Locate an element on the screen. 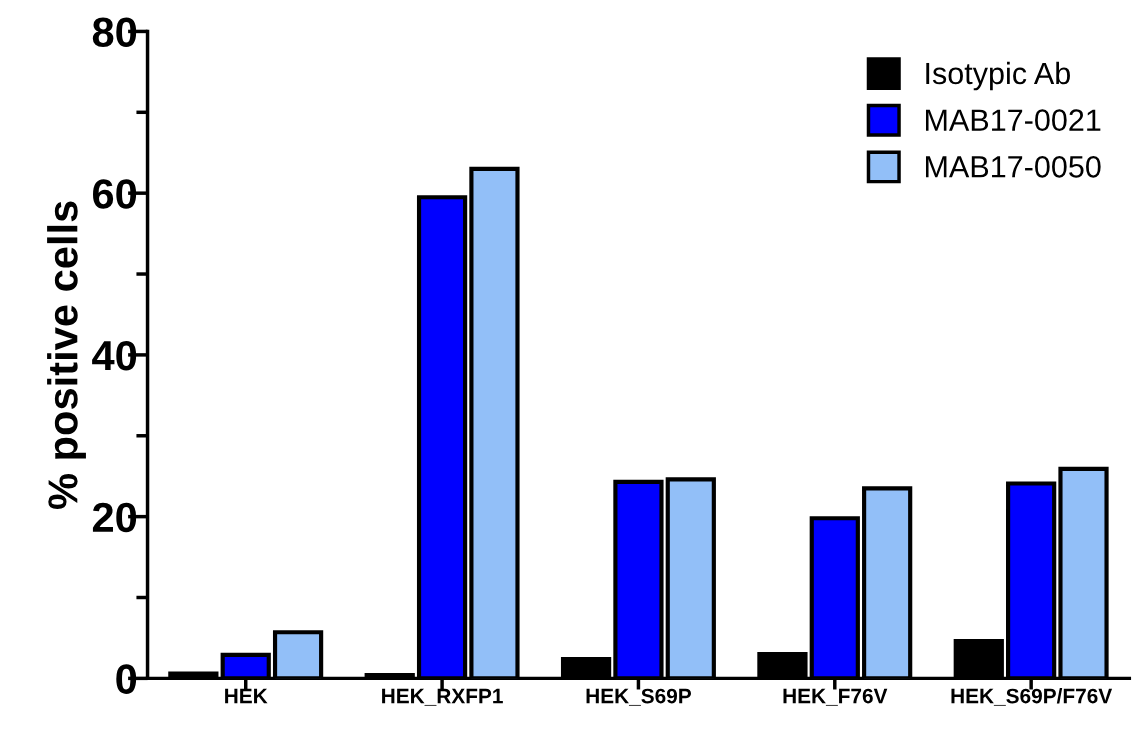 This screenshot has width=1135, height=731. y-axis-title: % positive cells is located at coordinates (66, 355).